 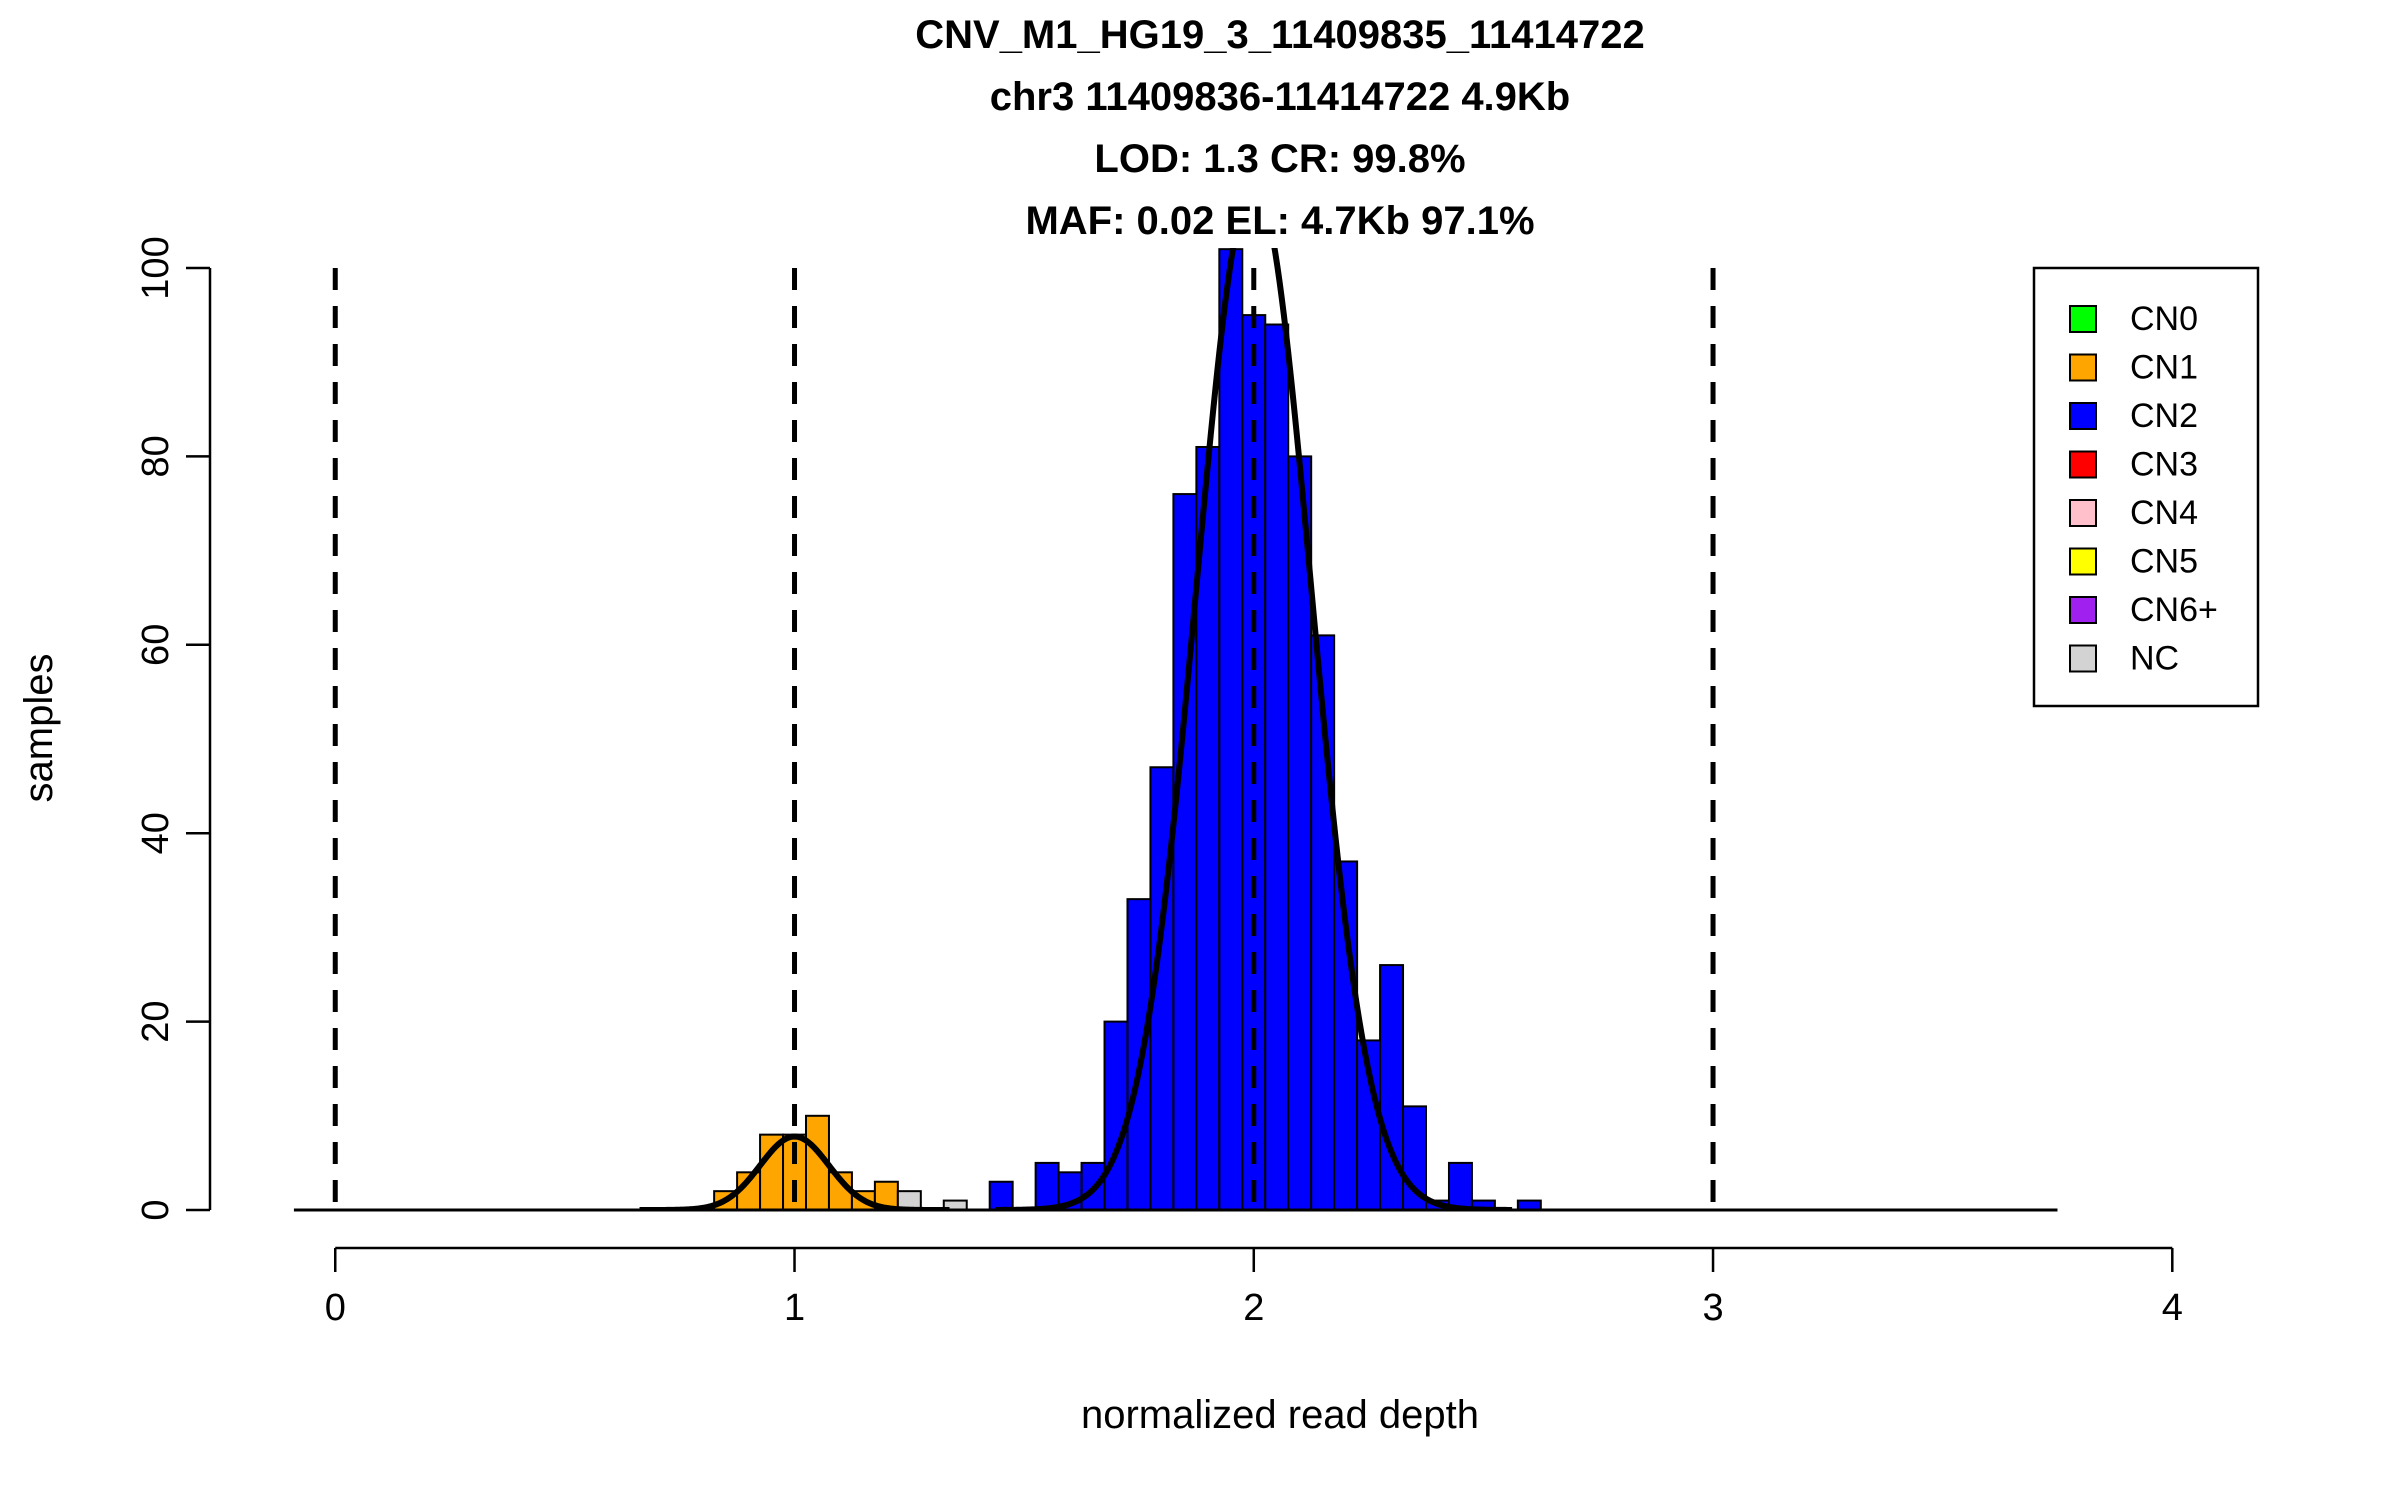 I want to click on y-tick-label-4: 80, so click(x=156, y=456).